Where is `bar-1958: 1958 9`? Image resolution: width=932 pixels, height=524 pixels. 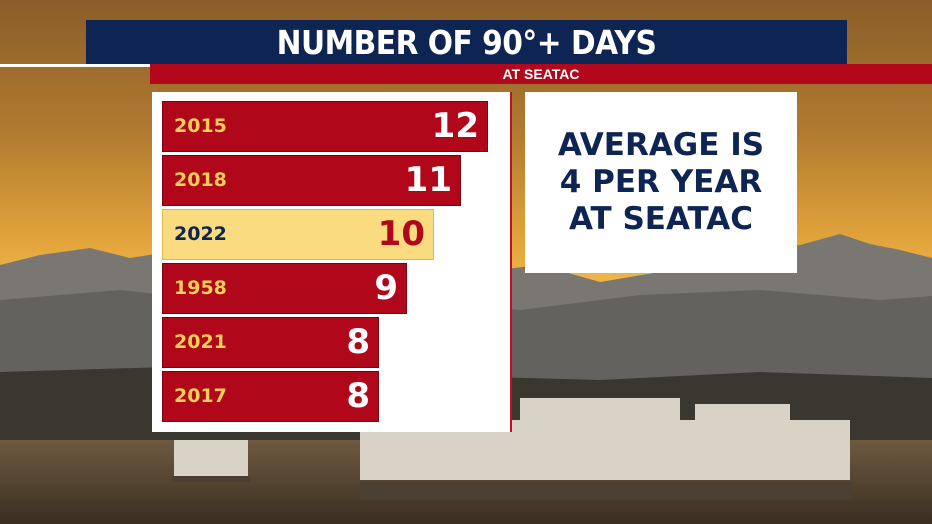 bar-1958: 1958 9 is located at coordinates (284, 288).